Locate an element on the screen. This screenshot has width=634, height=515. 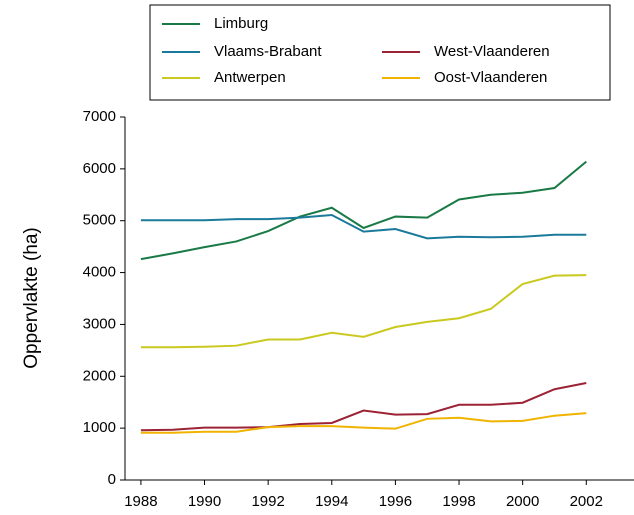
x-tick-label: 1998 is located at coordinates (458, 501).